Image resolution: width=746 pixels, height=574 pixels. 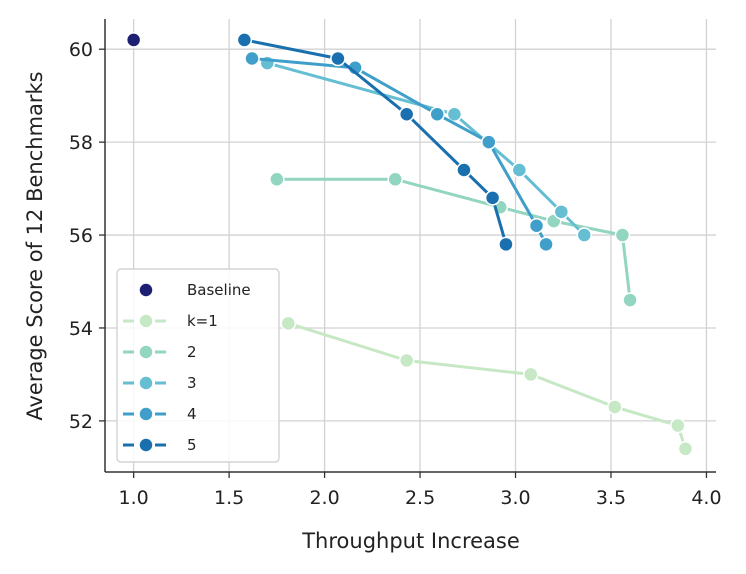 I want to click on y-tick-label: 52, so click(x=81, y=422).